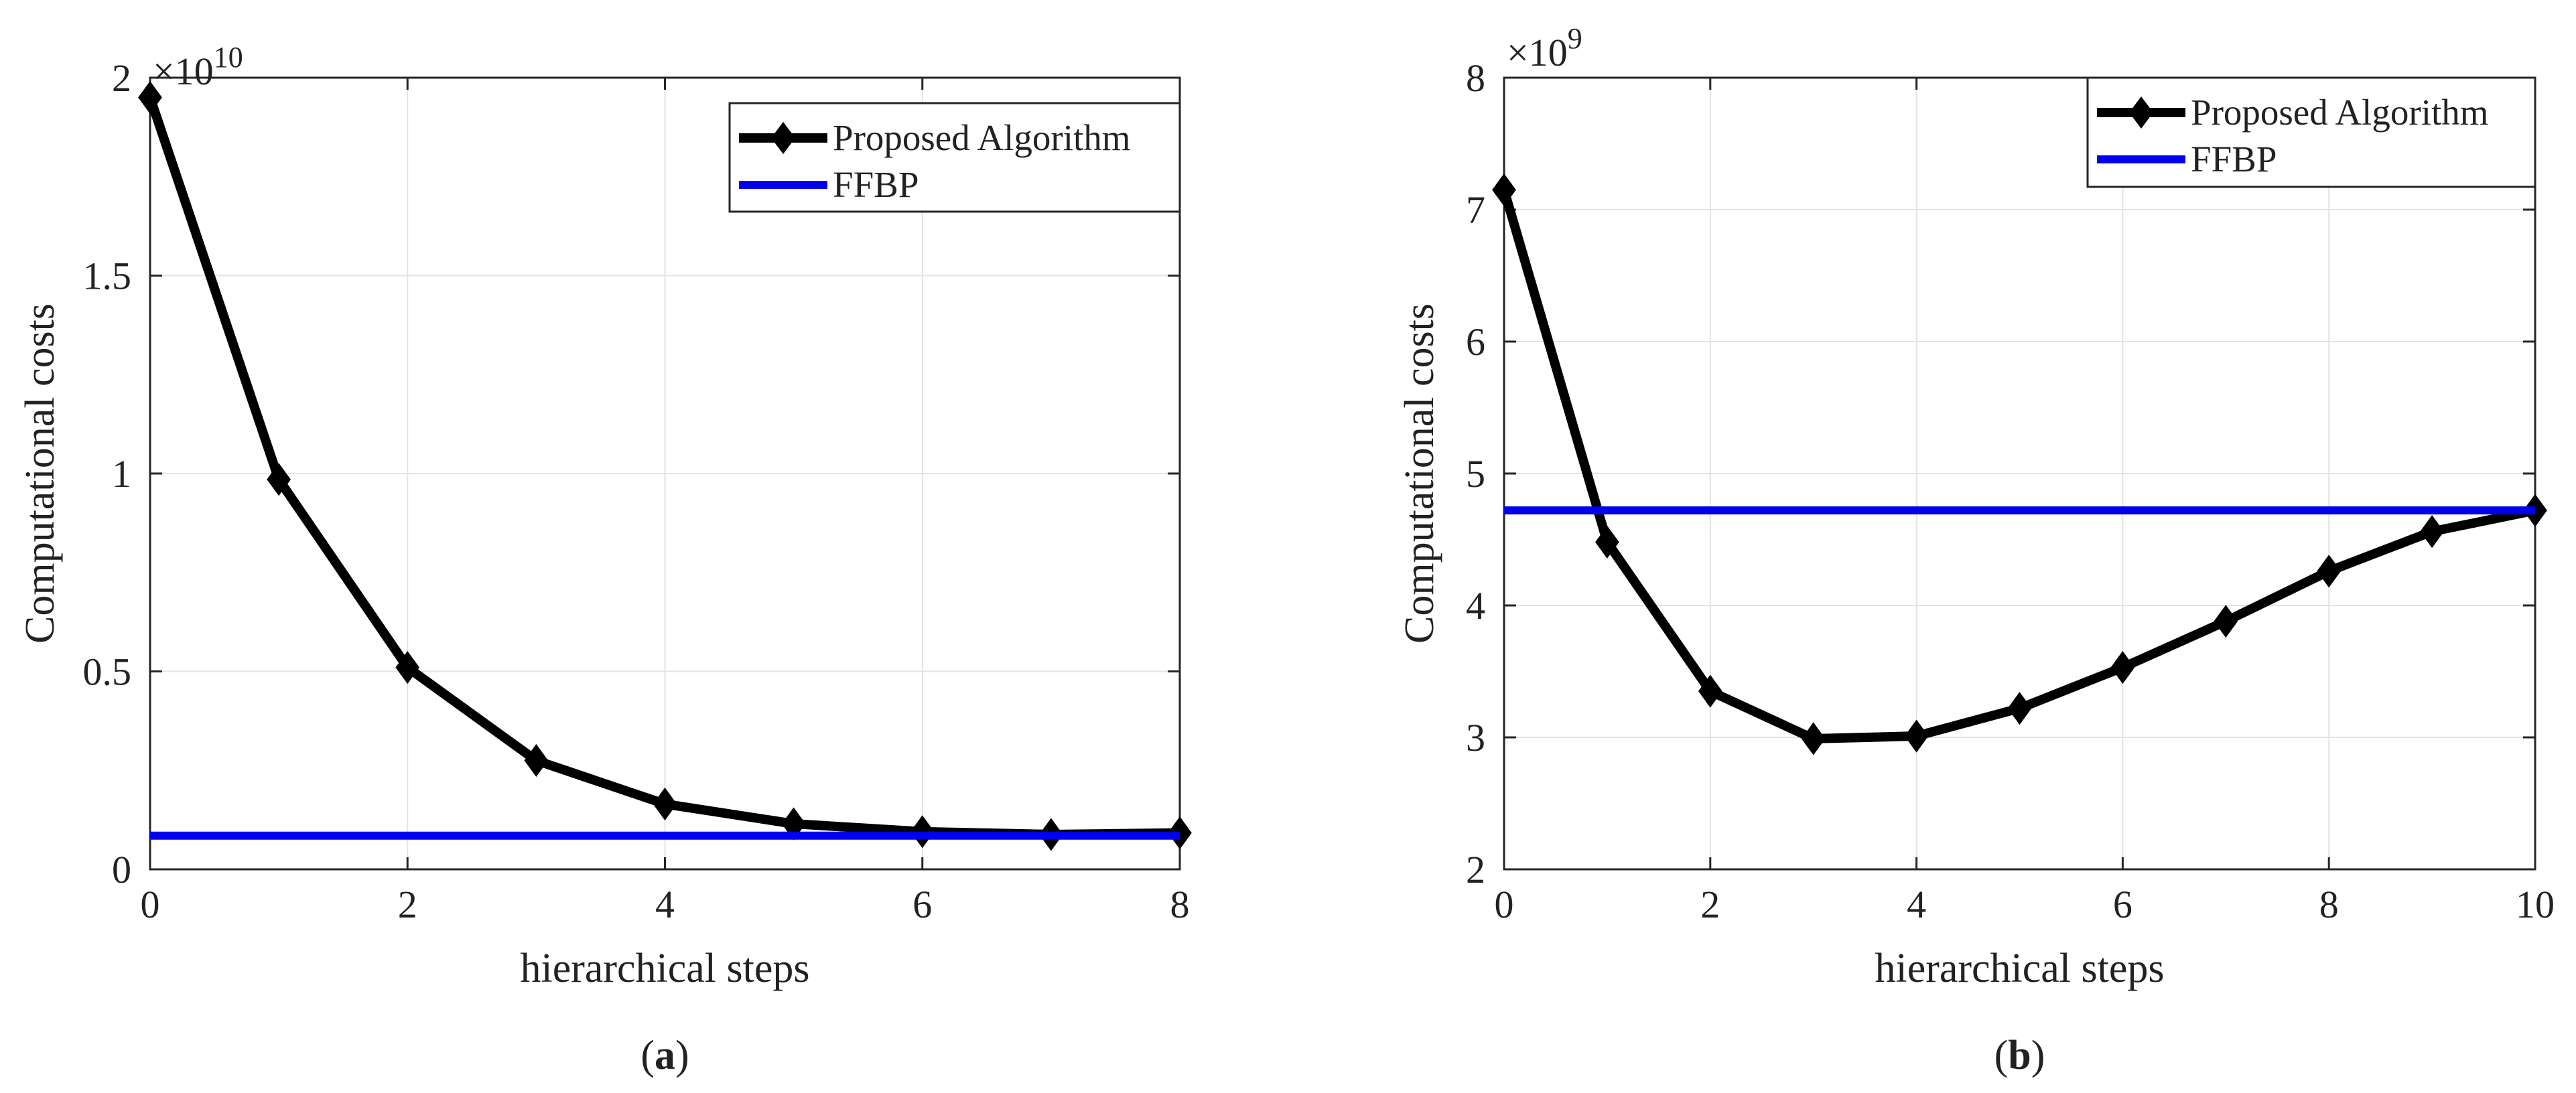 The width and height of the screenshot is (2576, 1093). What do you see at coordinates (1475, 474) in the screenshot?
I see `y-tick-label: 5` at bounding box center [1475, 474].